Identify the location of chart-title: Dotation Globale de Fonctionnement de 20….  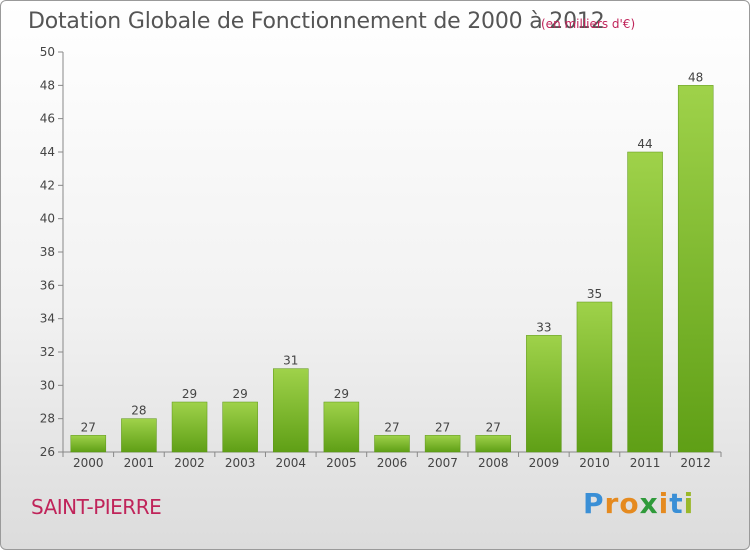
(316, 21).